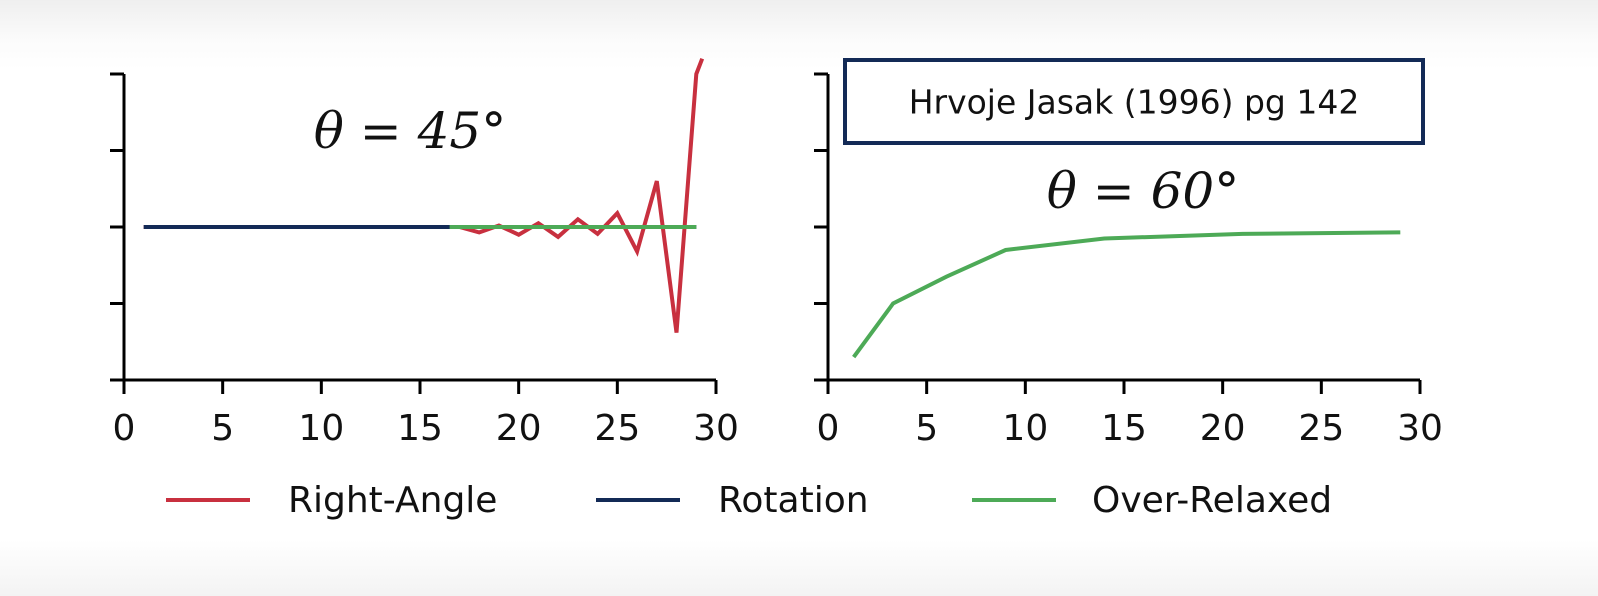  Describe the element at coordinates (410, 131) in the screenshot. I see `theta-annotation: θ = 45°` at that location.